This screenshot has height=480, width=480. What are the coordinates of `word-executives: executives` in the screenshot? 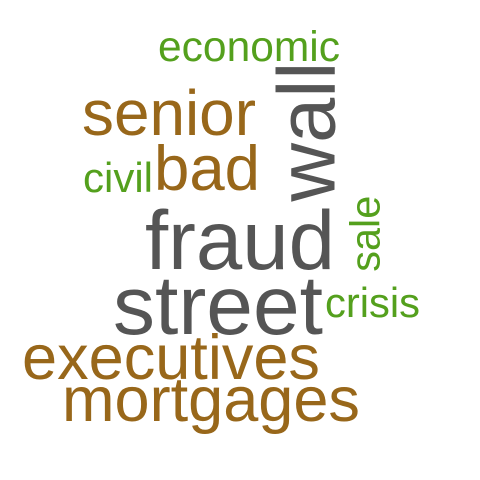 It's located at (171, 358).